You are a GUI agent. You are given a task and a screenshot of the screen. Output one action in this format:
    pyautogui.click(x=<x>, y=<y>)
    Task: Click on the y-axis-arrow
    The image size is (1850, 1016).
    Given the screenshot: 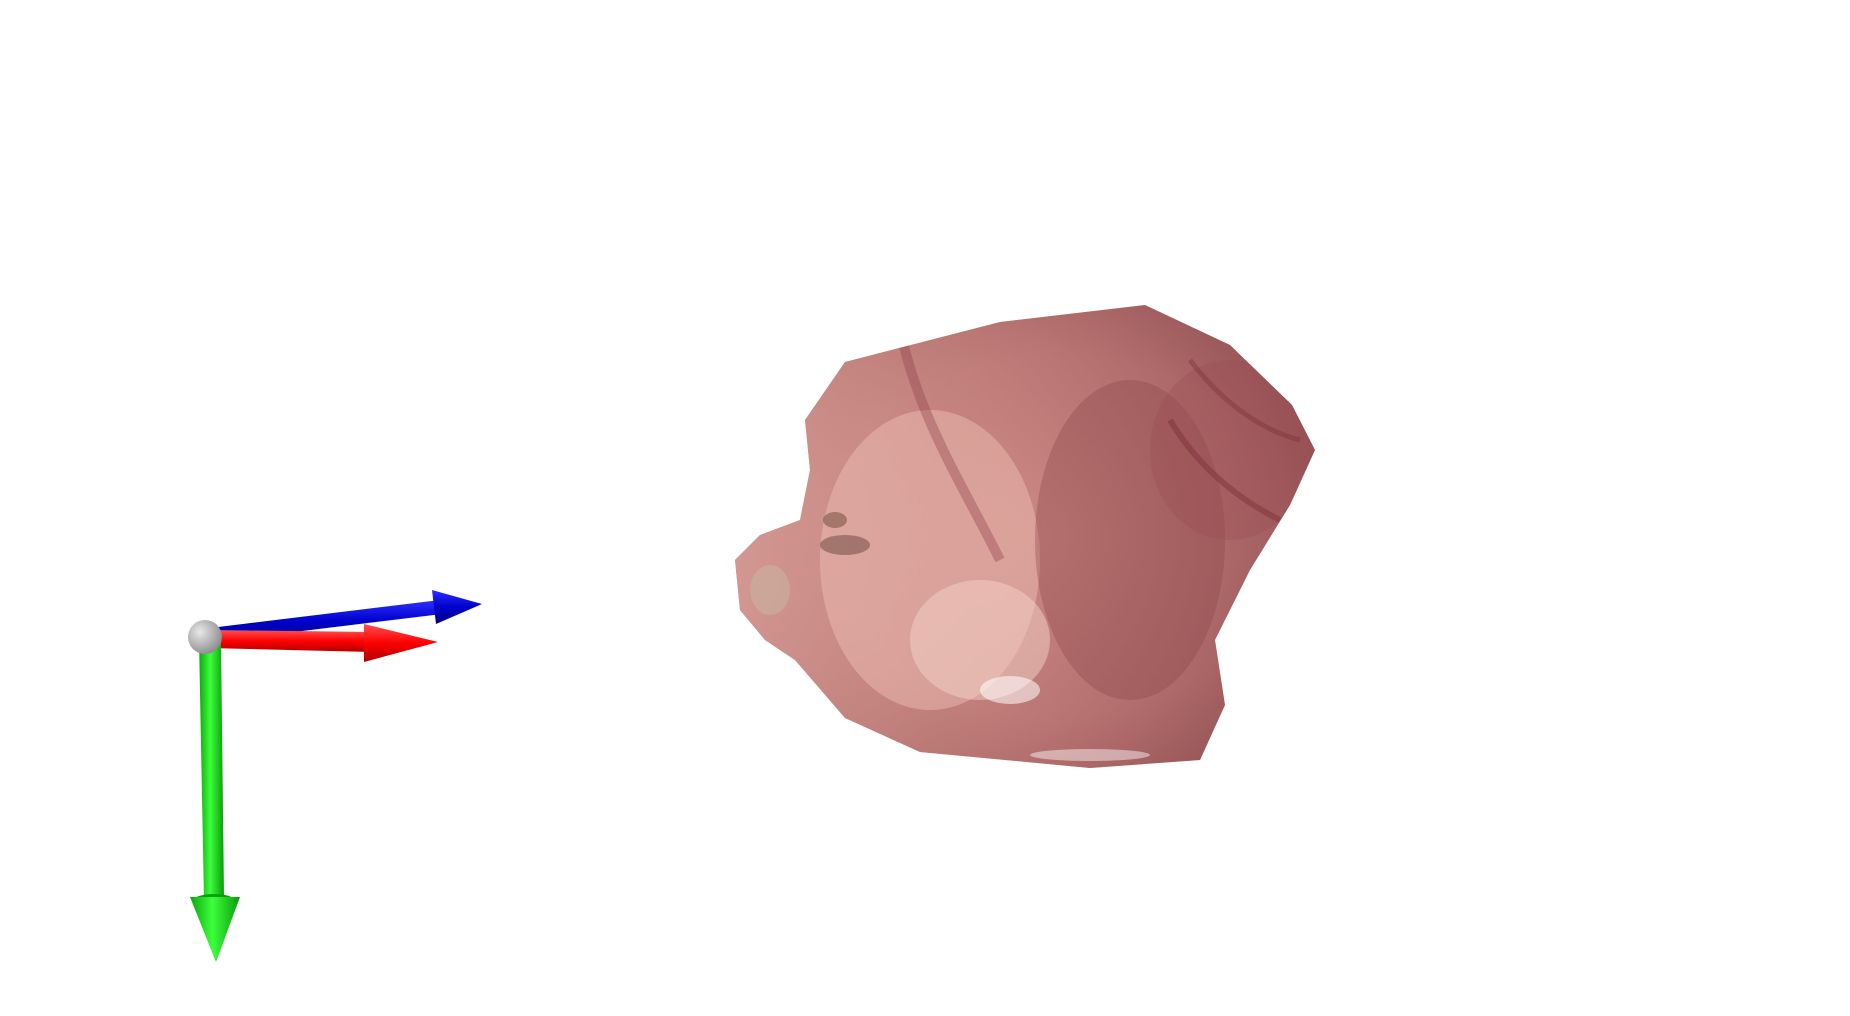 What is the action you would take?
    pyautogui.click(x=215, y=801)
    